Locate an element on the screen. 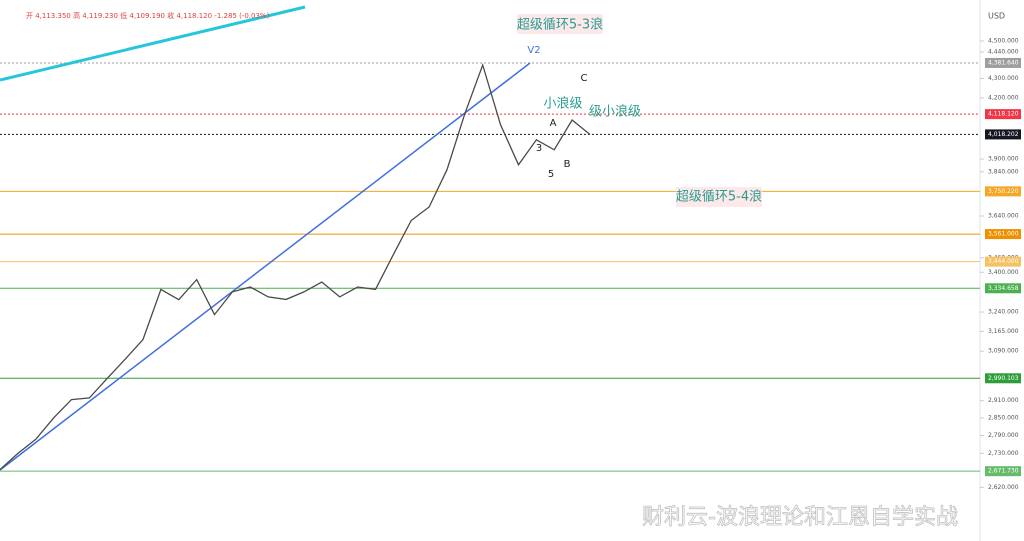 Image resolution: width=1024 pixels, height=541 pixels. level-label: 3,444.000 is located at coordinates (1003, 261).